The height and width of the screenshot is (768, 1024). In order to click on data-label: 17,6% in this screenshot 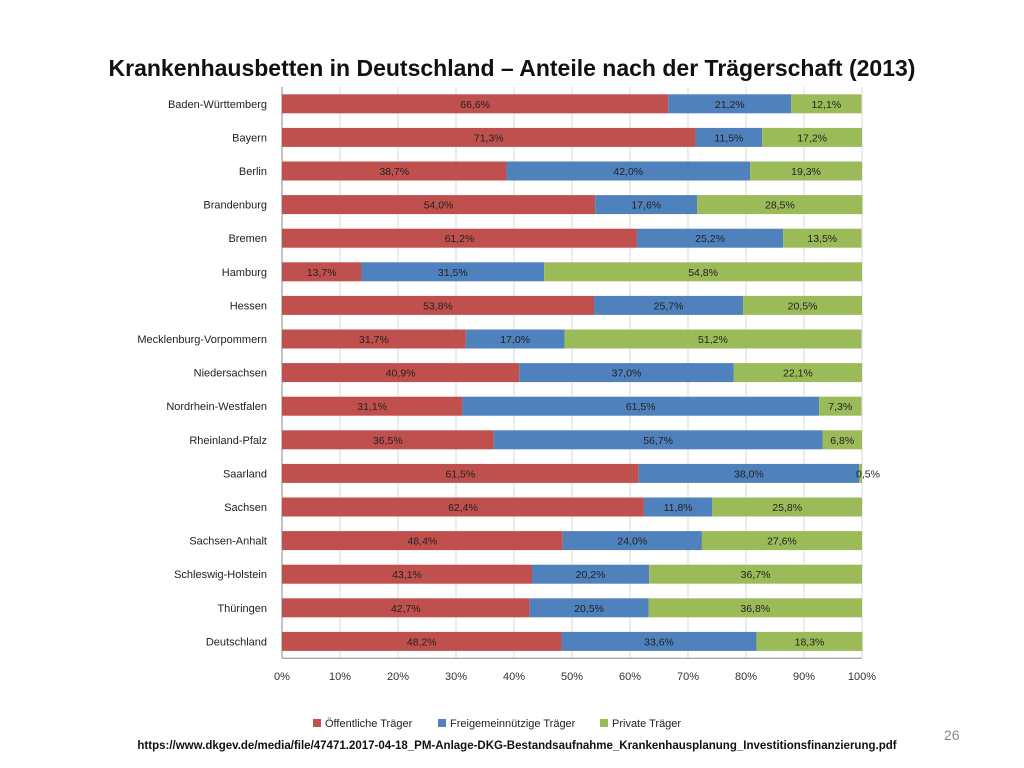, I will do `click(646, 206)`.